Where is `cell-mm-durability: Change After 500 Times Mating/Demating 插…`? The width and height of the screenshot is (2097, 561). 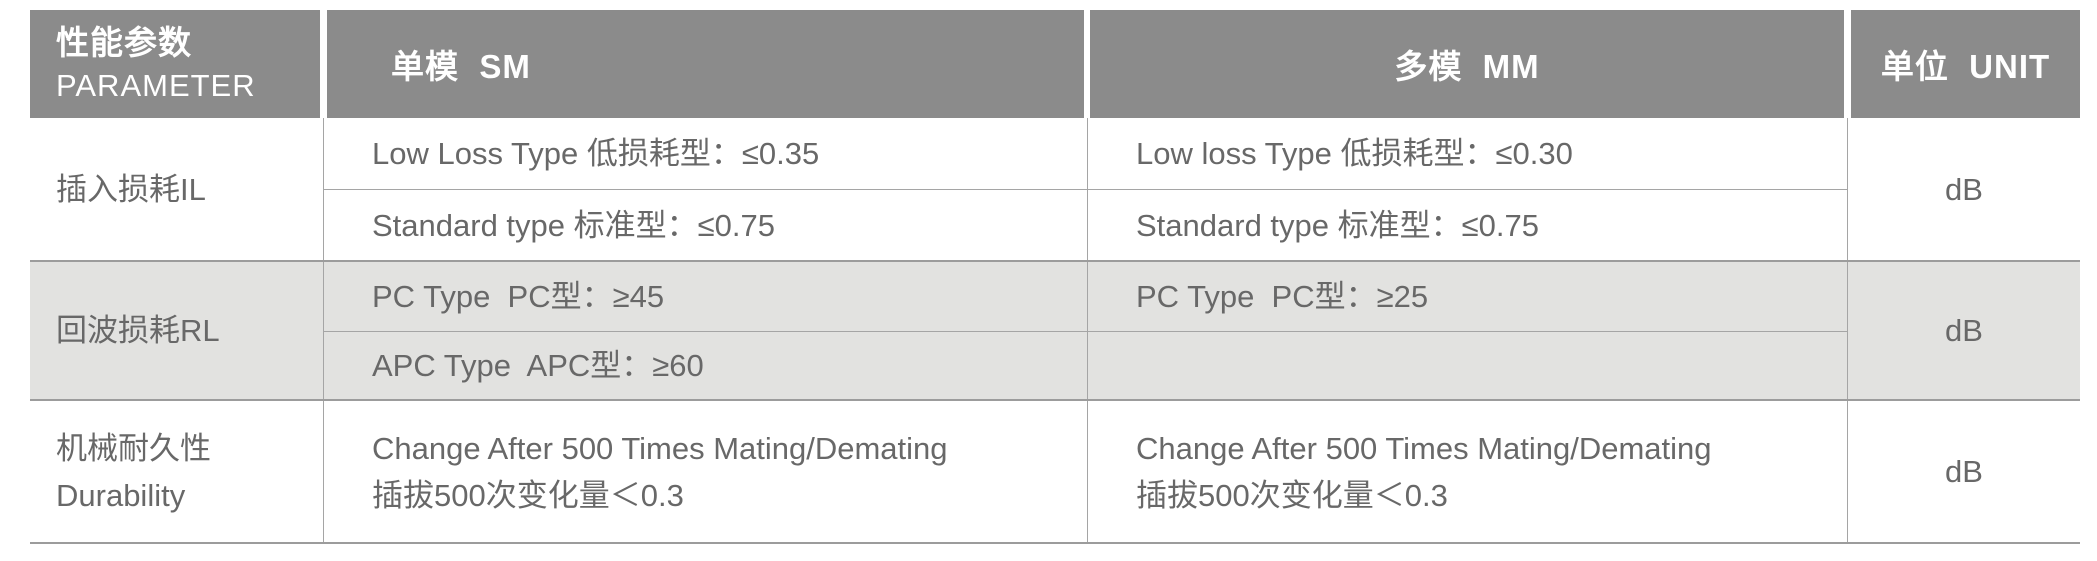 cell-mm-durability: Change After 500 Times Mating/Demating 插… is located at coordinates (1467, 471).